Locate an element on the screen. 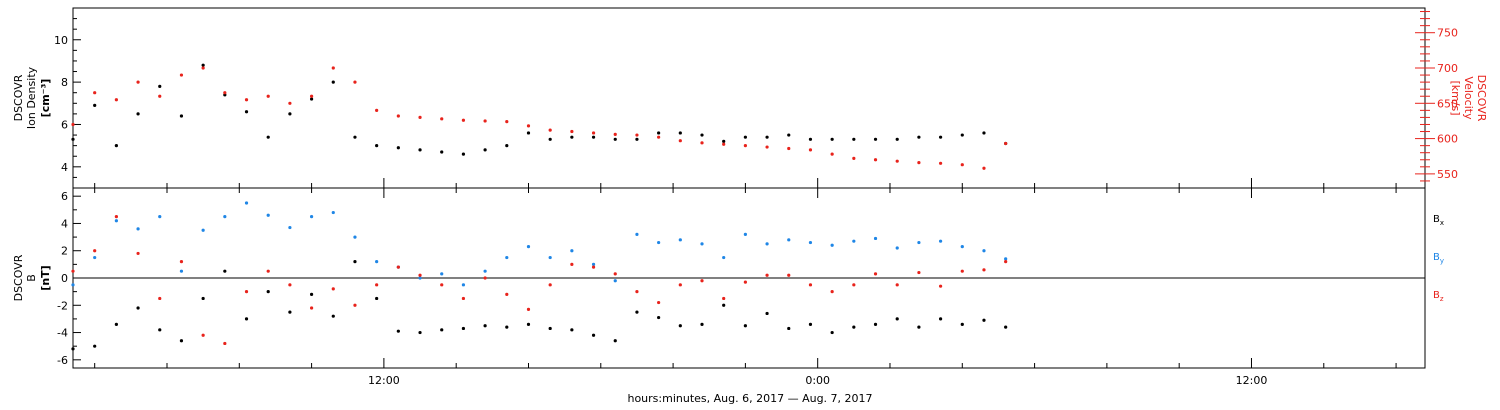  legend-bx-label: Bx is located at coordinates (1439, 220).